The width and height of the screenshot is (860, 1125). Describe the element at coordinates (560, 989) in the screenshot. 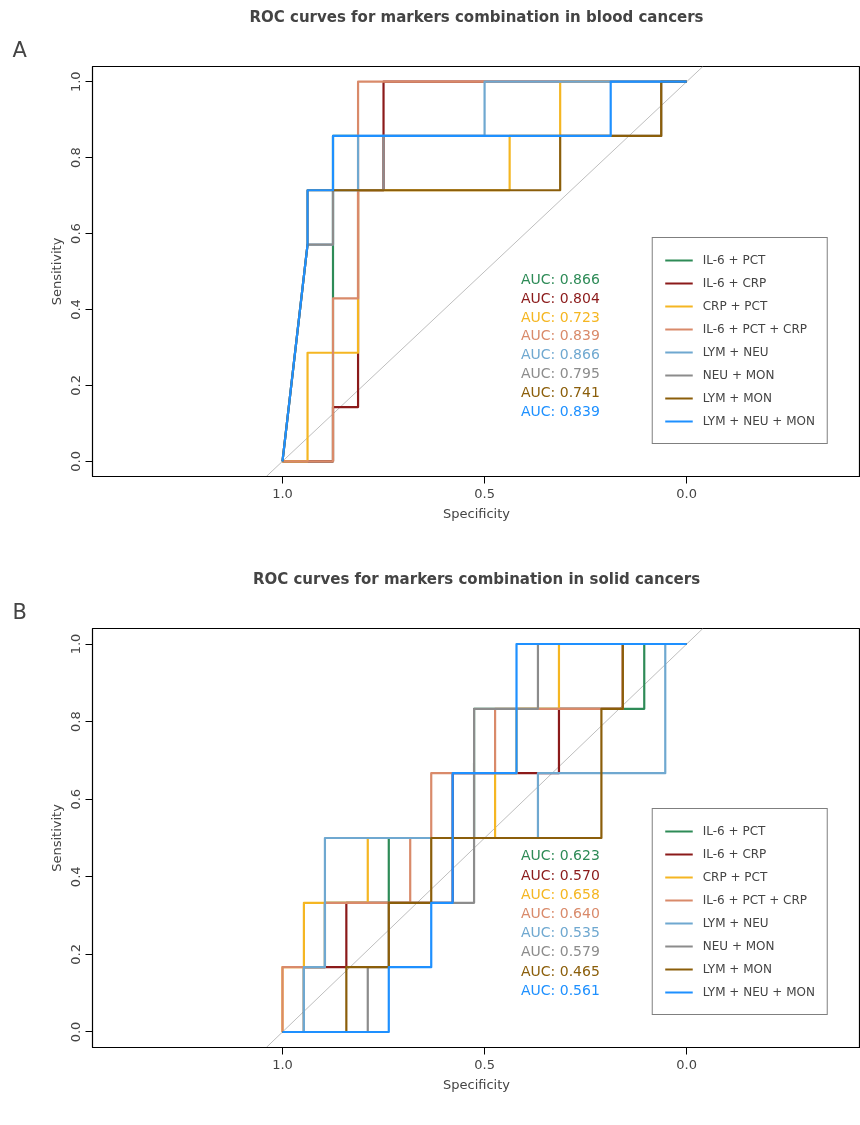

I see `annotation: AUC: 0.561` at that location.